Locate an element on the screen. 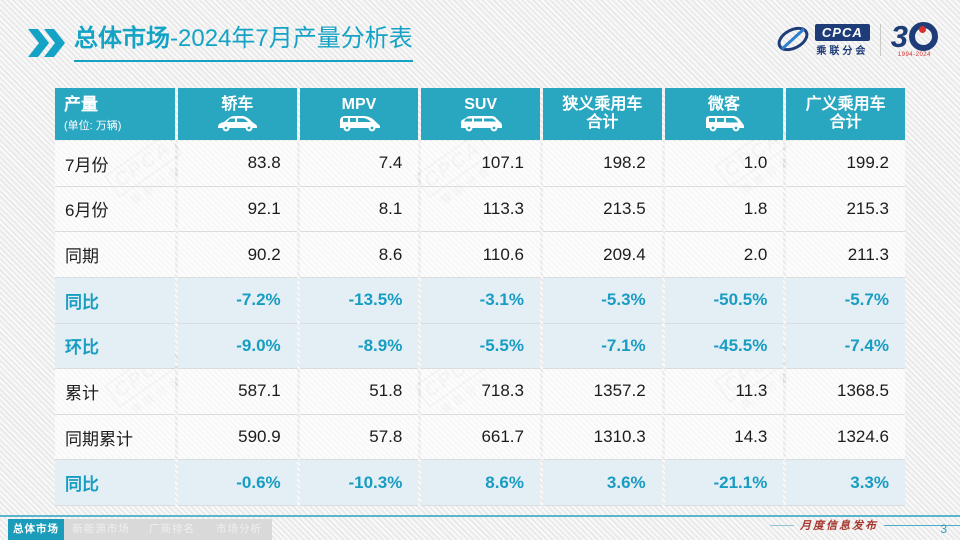 The height and width of the screenshot is (540, 960). cell-value: -5.3% is located at coordinates (602, 300).